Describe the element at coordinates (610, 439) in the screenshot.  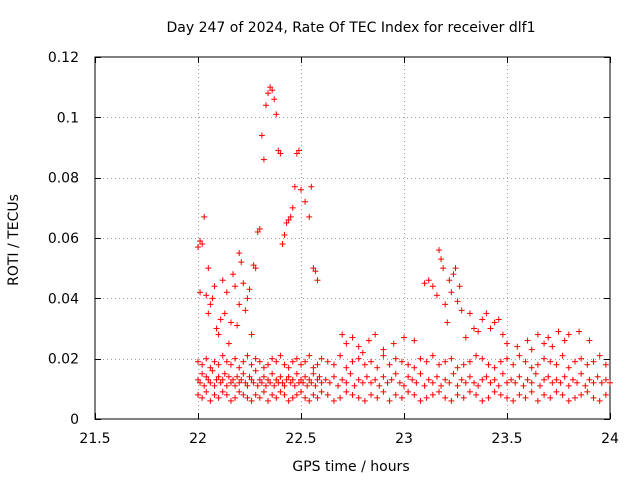
I see `x-tick-label: 24` at that location.